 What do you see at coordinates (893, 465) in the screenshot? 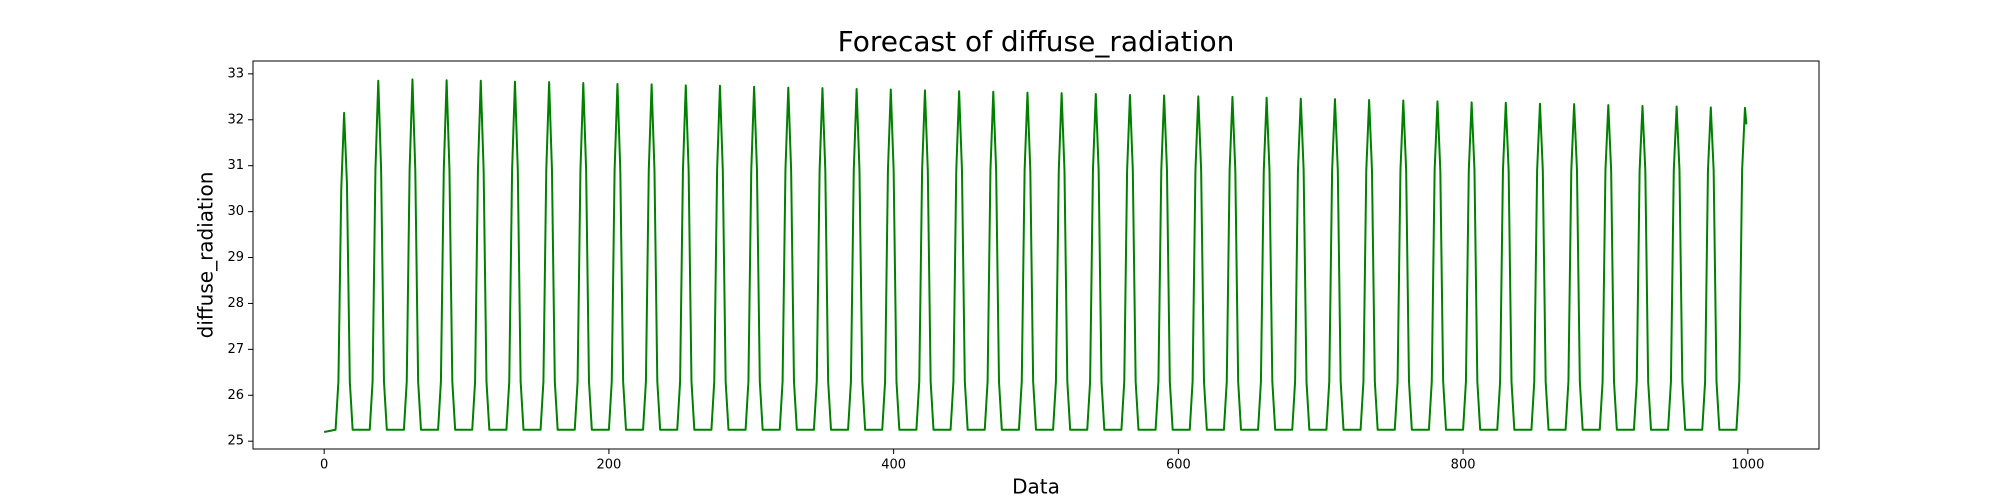
I see `x-tick-label: 400` at bounding box center [893, 465].